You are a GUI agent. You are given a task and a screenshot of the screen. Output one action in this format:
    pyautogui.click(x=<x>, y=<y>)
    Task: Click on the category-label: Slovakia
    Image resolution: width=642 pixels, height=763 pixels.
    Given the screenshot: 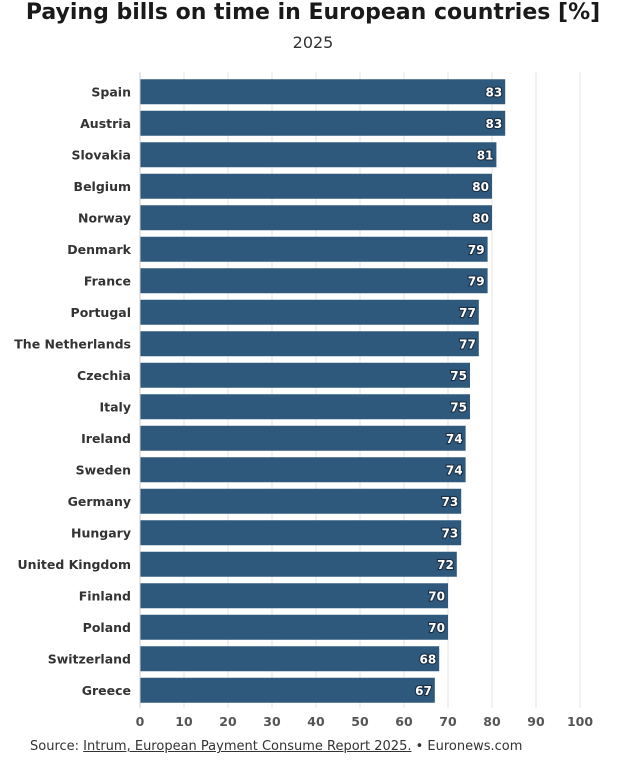 What is the action you would take?
    pyautogui.click(x=102, y=154)
    